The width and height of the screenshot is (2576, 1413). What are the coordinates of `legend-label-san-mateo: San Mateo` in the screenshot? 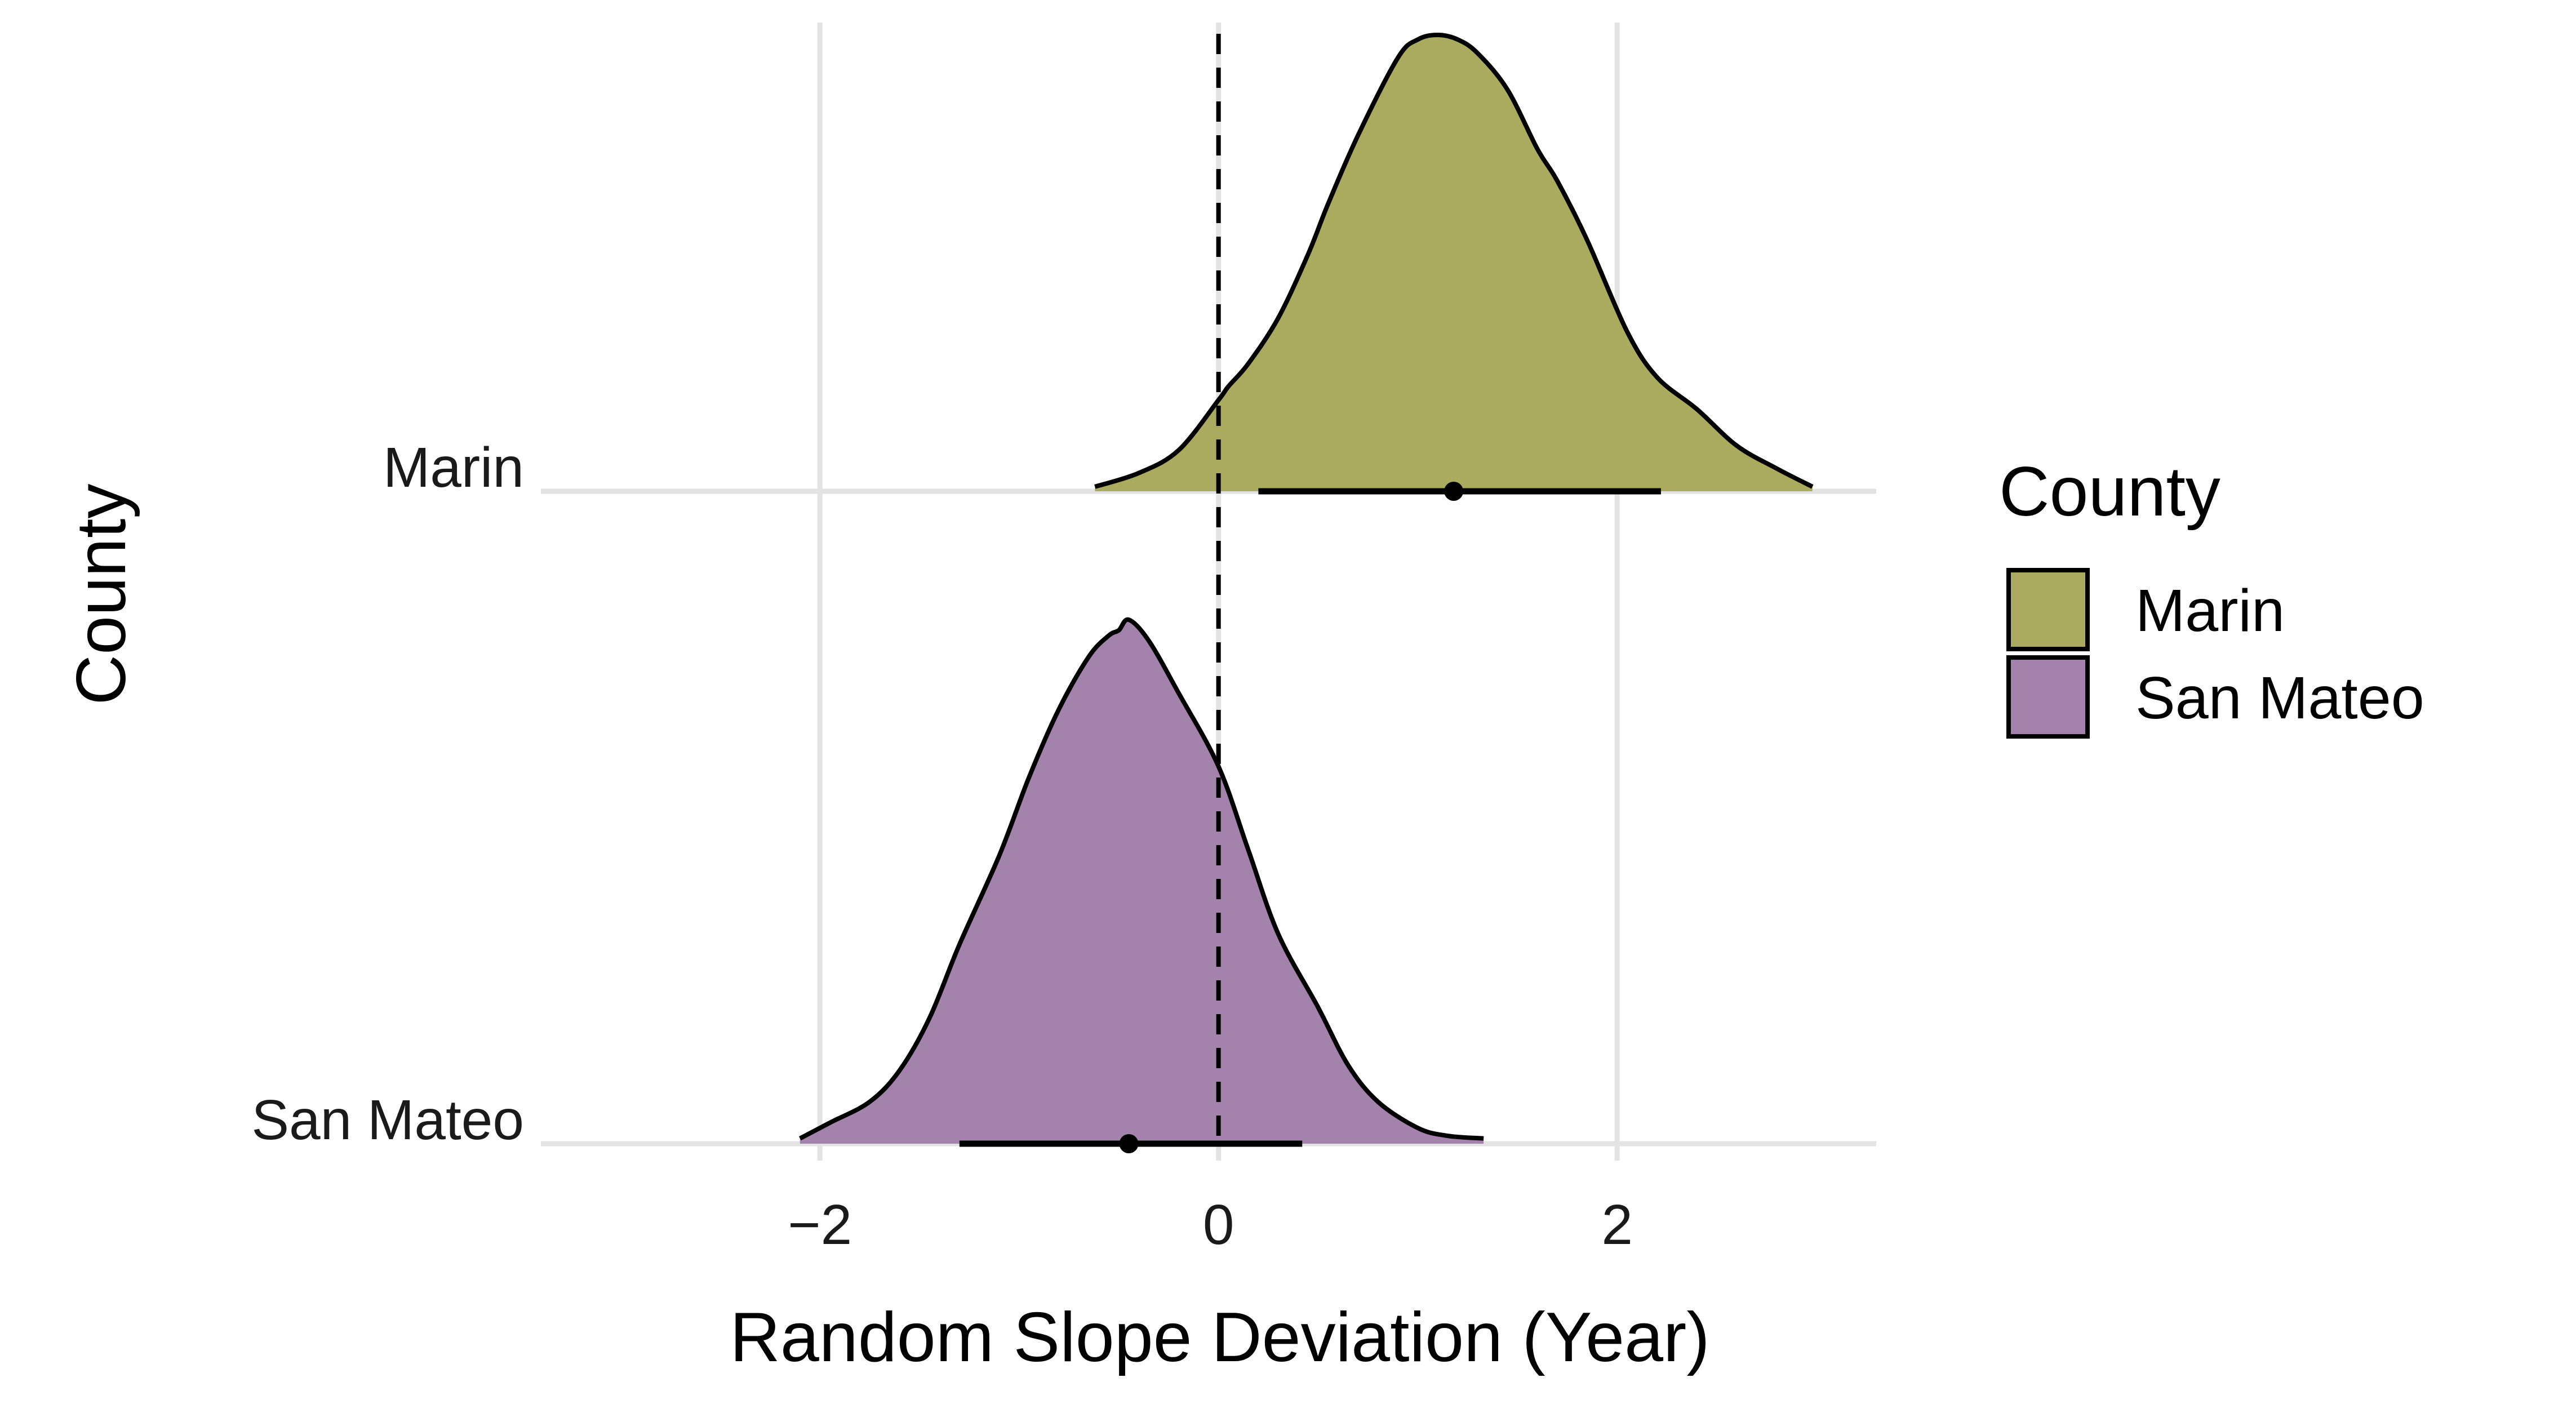 It's located at (2279, 698).